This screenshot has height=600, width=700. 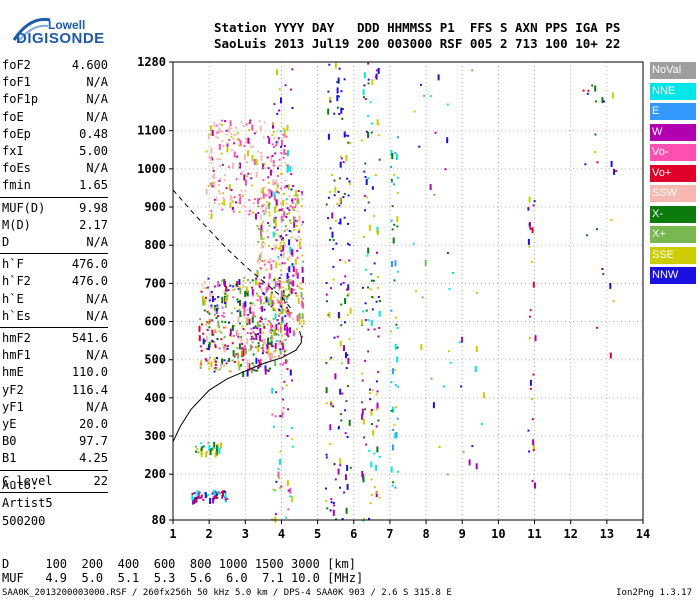 I want to click on x-tick-label: 14, so click(x=643, y=534).